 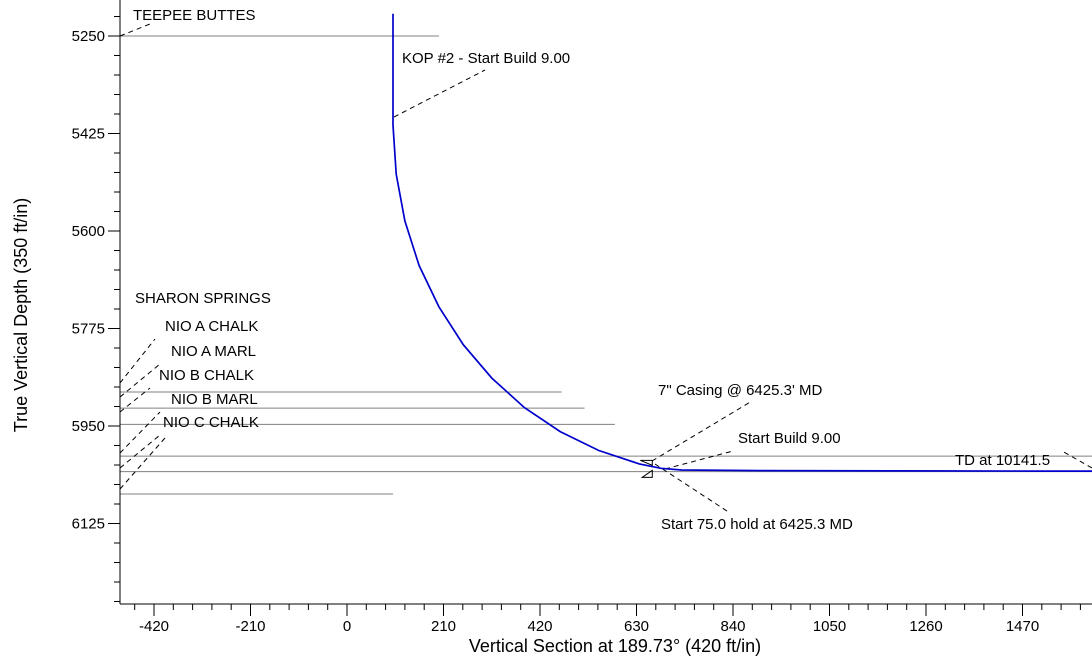 I want to click on x-tick-label: 1260, so click(x=925, y=626).